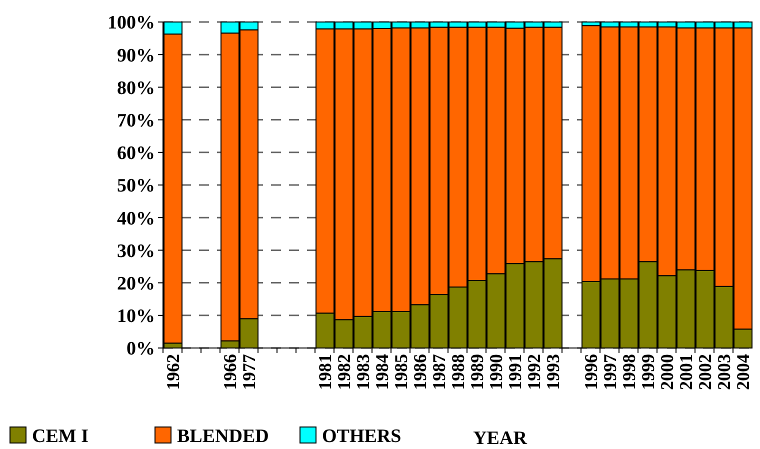  I want to click on y-tick-label: 90%, so click(136, 55).